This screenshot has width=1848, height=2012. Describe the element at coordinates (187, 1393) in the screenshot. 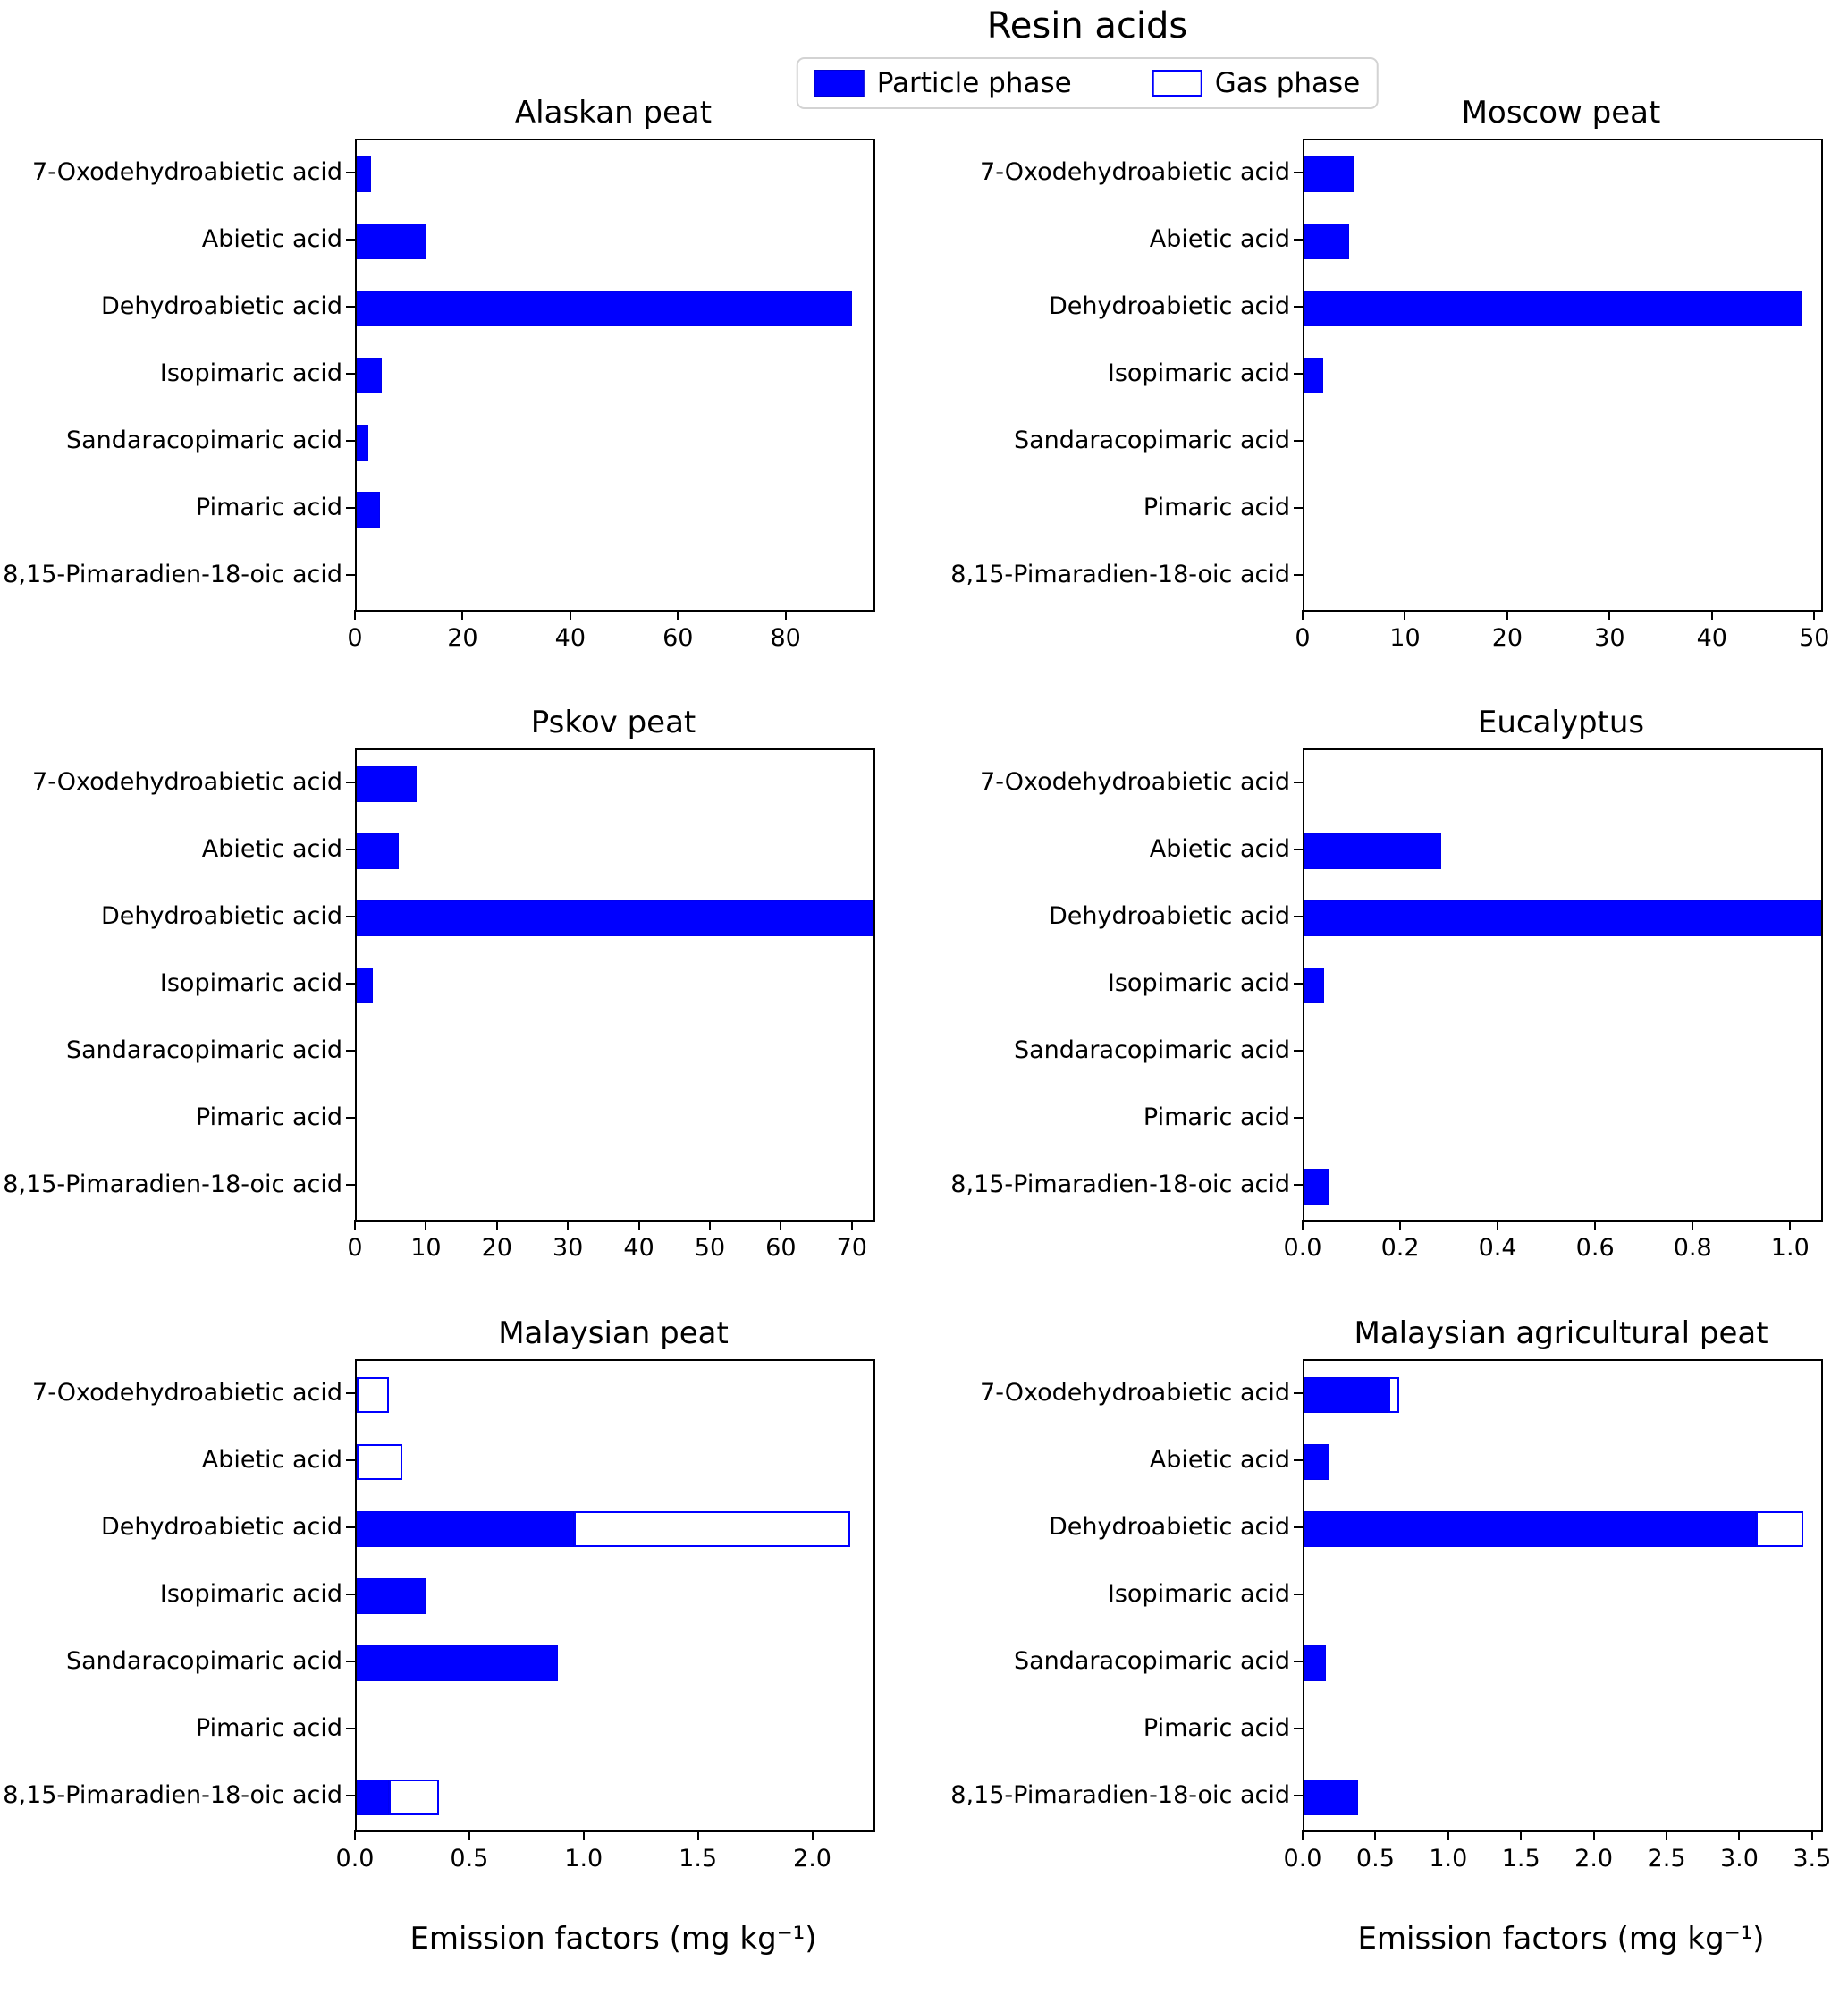

I see `category-label: 7-Oxodehydroabietic acid` at that location.